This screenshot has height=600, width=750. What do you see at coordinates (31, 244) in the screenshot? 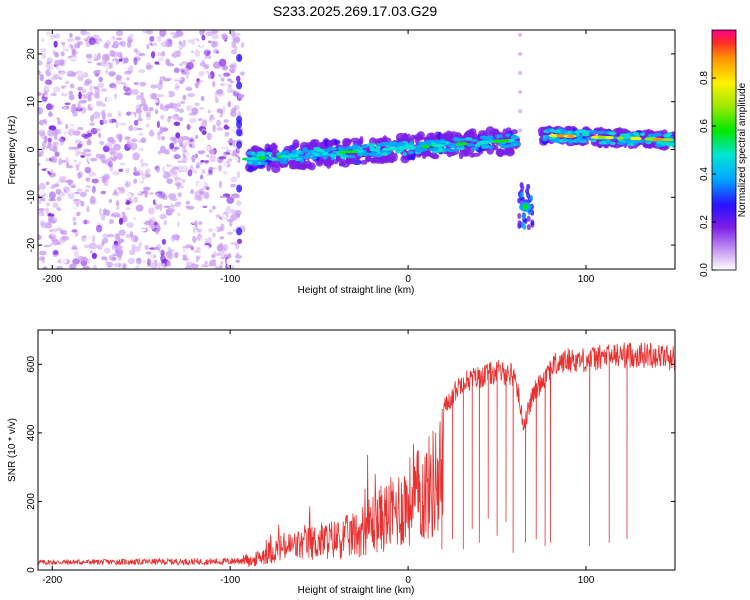
I see `spectrogram-y-tick-label: -20` at bounding box center [31, 244].